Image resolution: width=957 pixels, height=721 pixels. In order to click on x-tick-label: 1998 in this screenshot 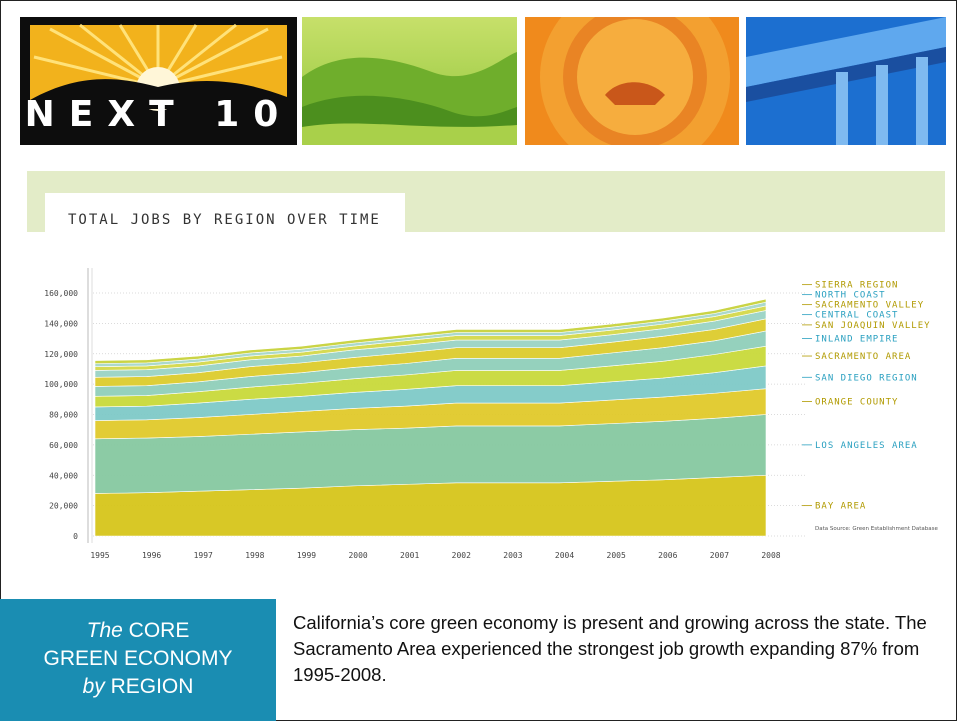, I will do `click(254, 555)`.